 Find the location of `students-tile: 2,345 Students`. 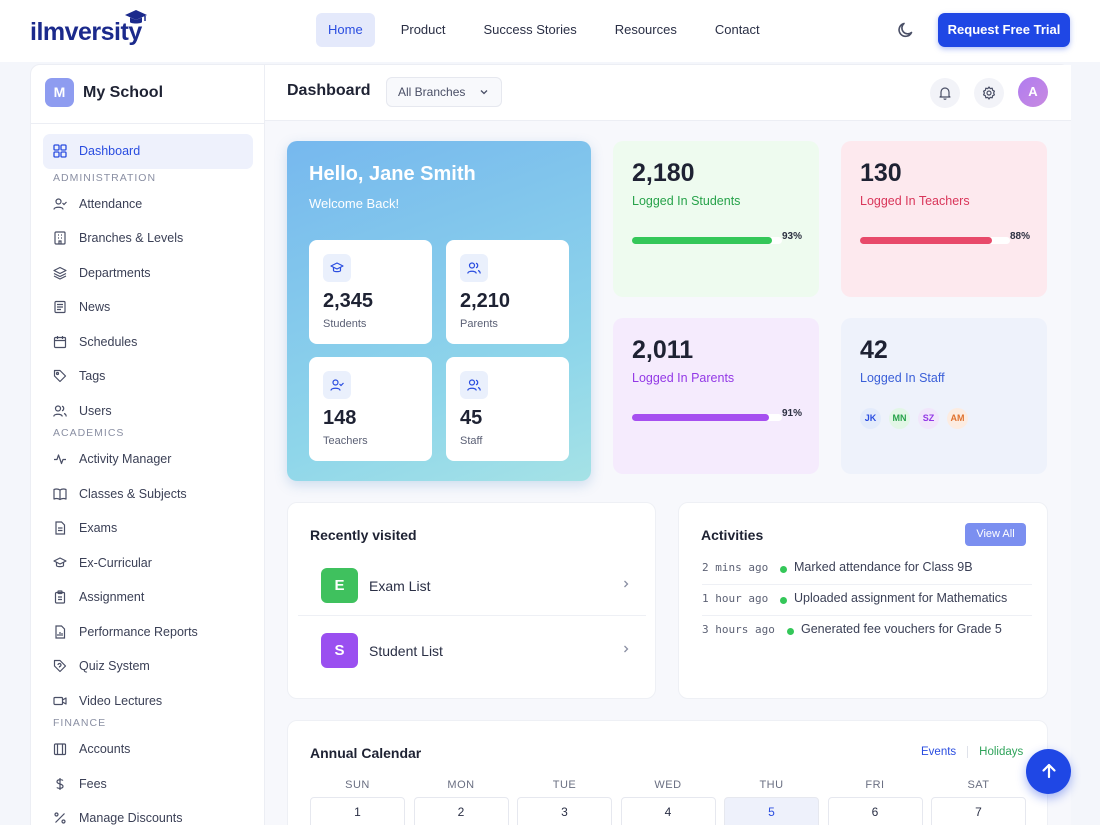

students-tile: 2,345 Students is located at coordinates (370, 292).